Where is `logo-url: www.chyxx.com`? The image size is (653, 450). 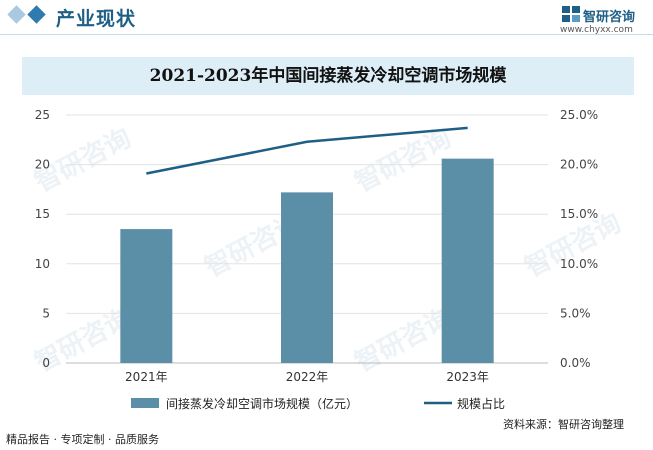
logo-url: www.chyxx.com is located at coordinates (596, 30).